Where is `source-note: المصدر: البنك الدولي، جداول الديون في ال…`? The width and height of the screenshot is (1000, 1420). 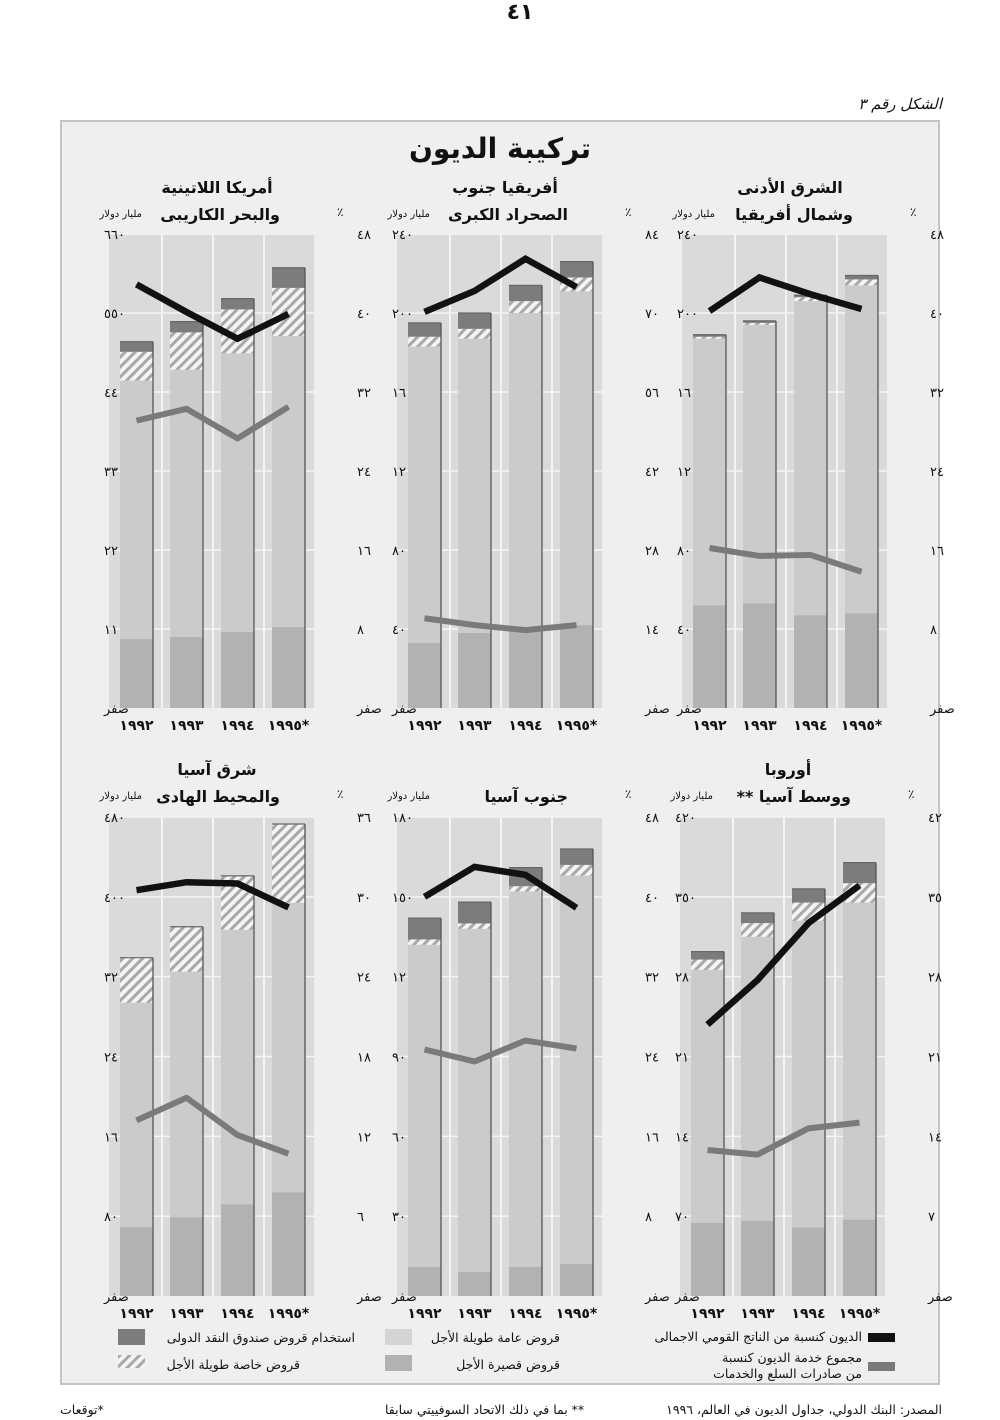
source-note: المصدر: البنك الدولي، جداول الديون في ال… is located at coordinates (804, 1409).